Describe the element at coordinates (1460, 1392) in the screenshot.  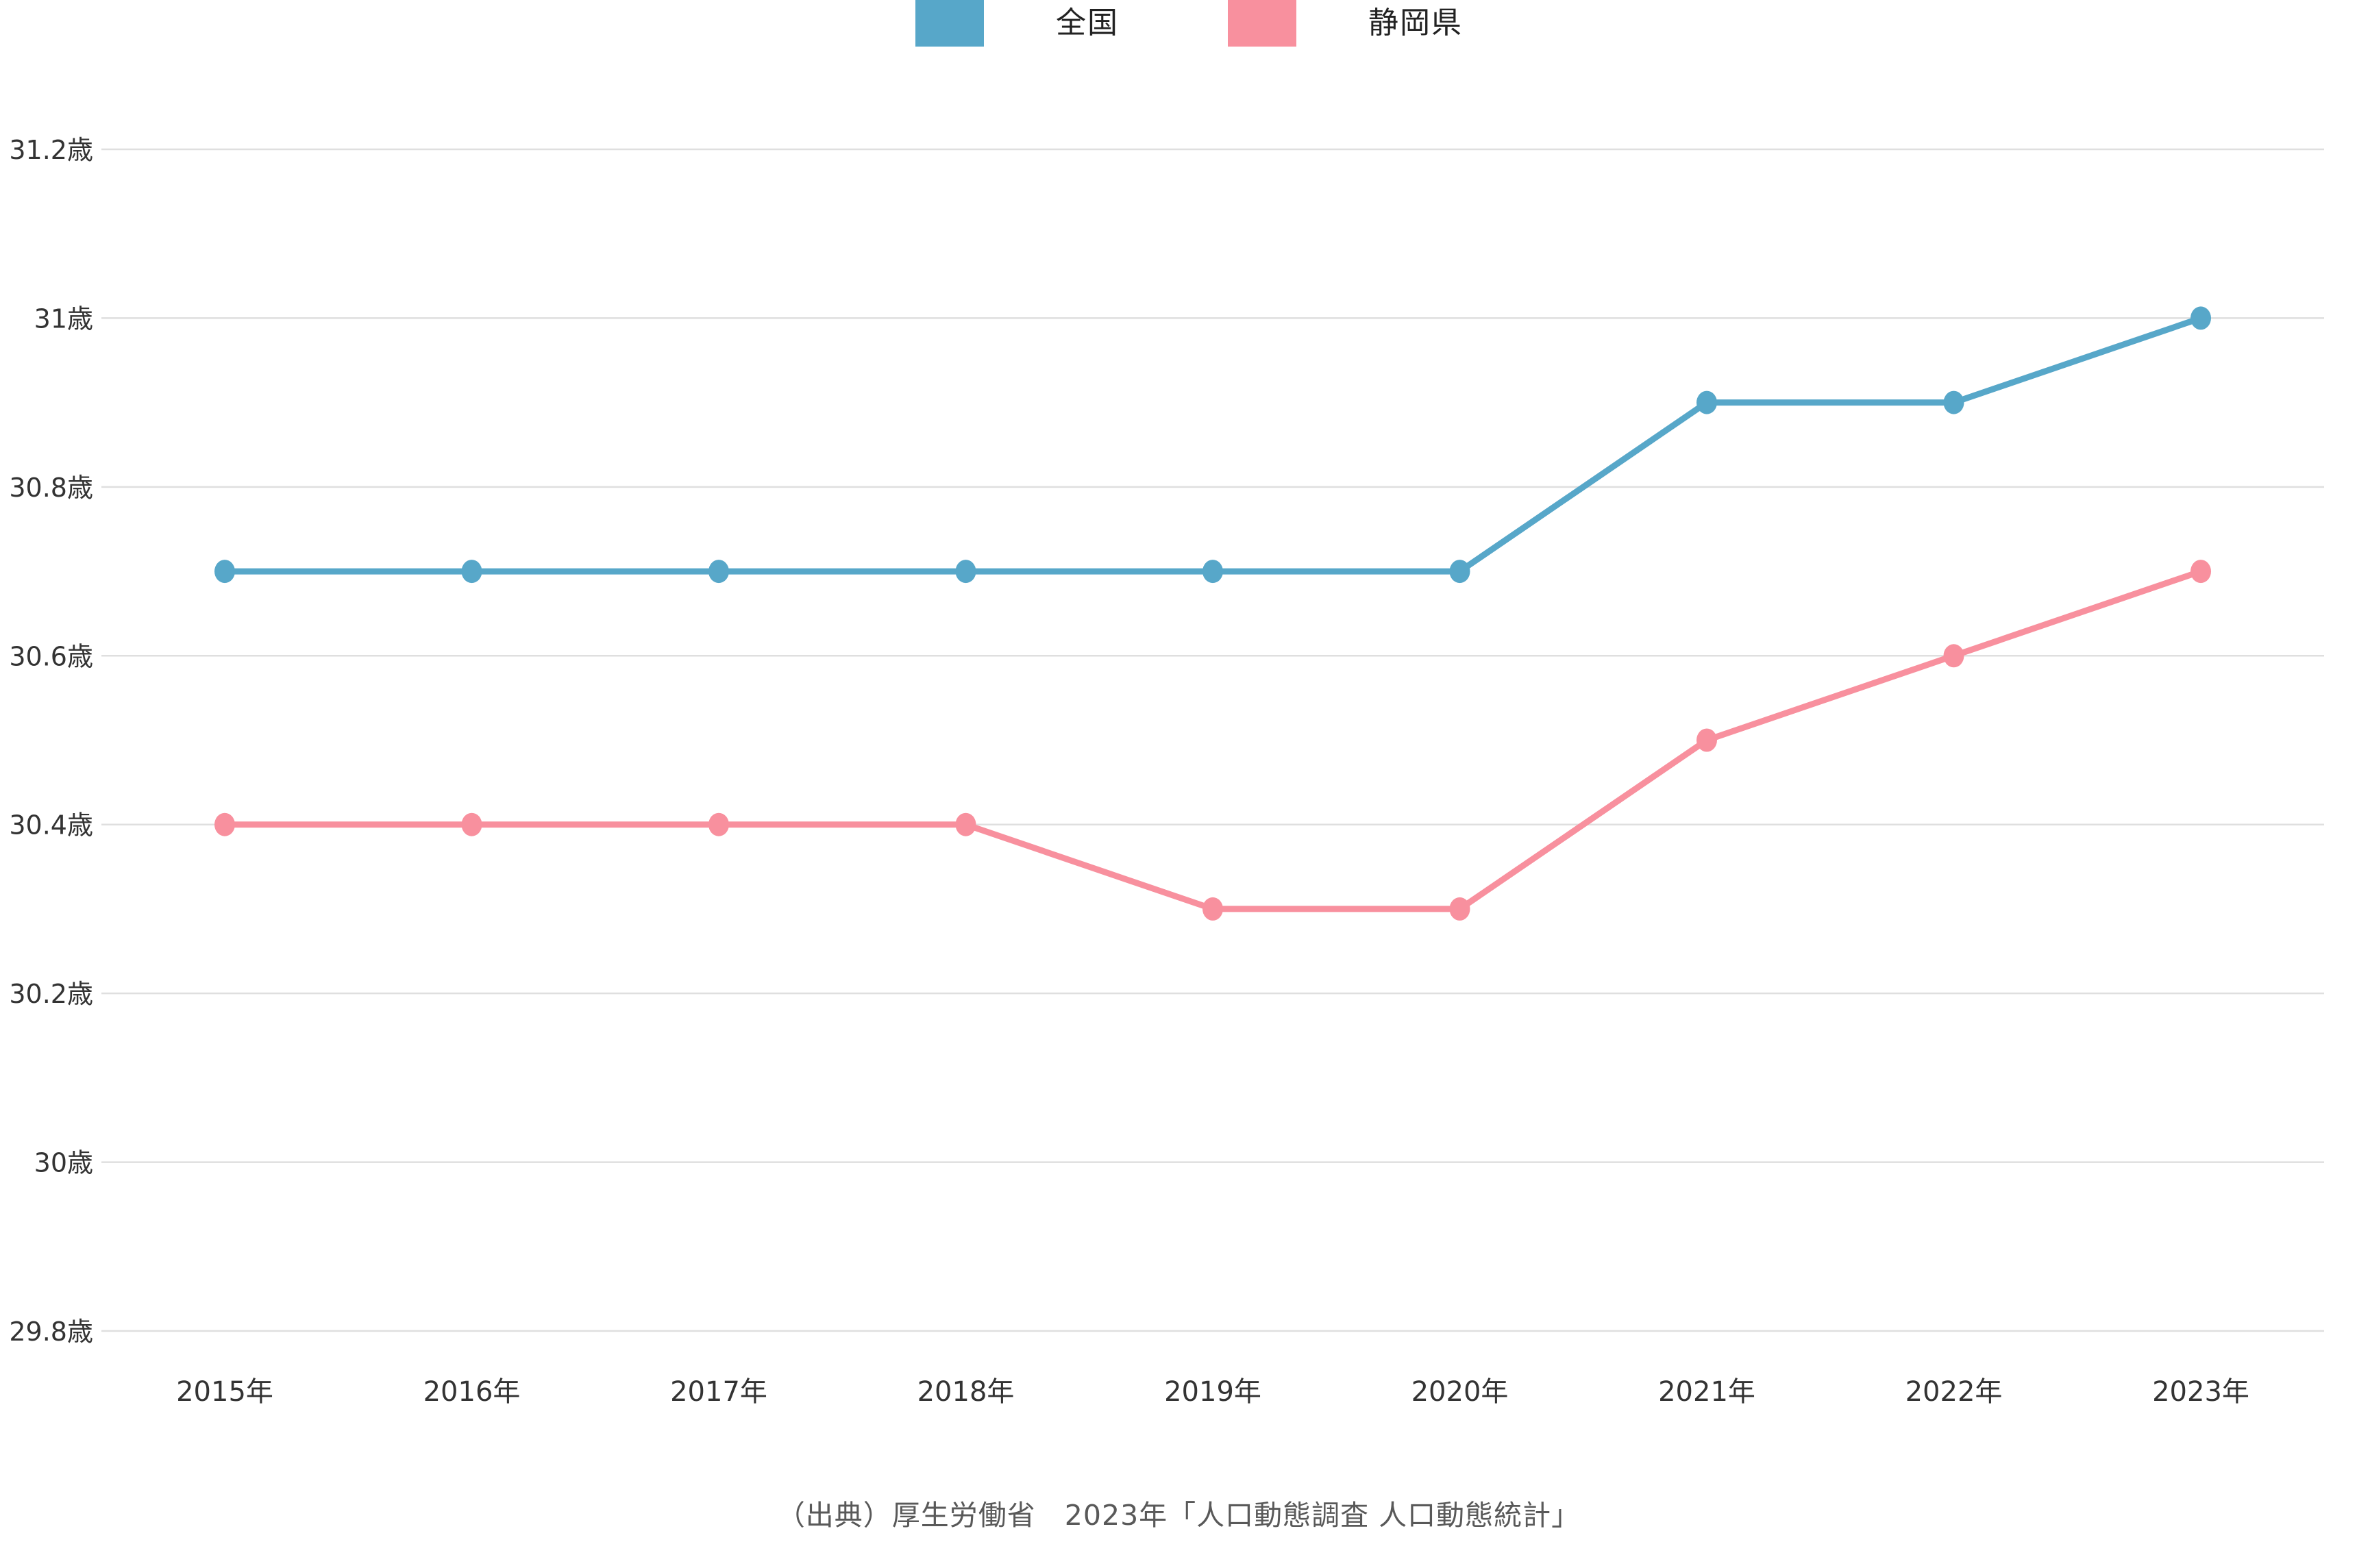
I see `x-tick-label: 2020年` at that location.